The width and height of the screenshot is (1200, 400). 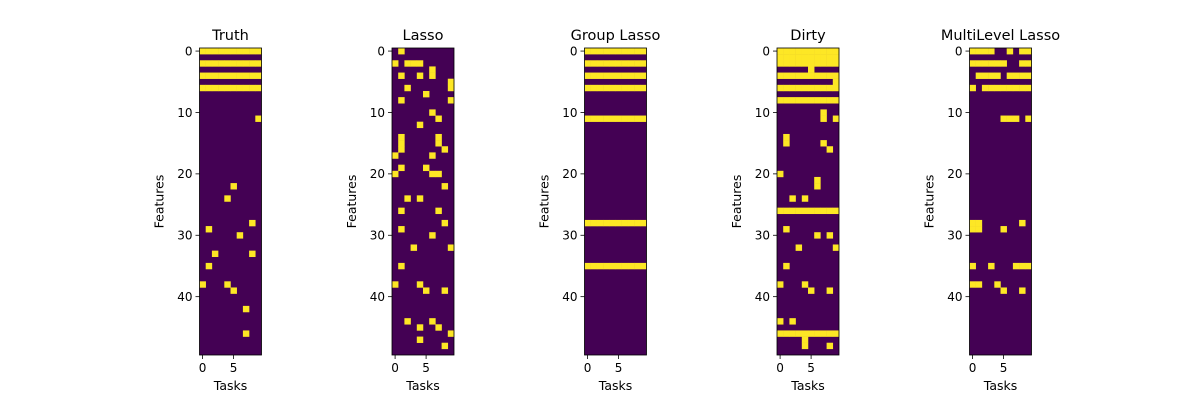 What do you see at coordinates (808, 36) in the screenshot?
I see `chart-title: Dirty` at bounding box center [808, 36].